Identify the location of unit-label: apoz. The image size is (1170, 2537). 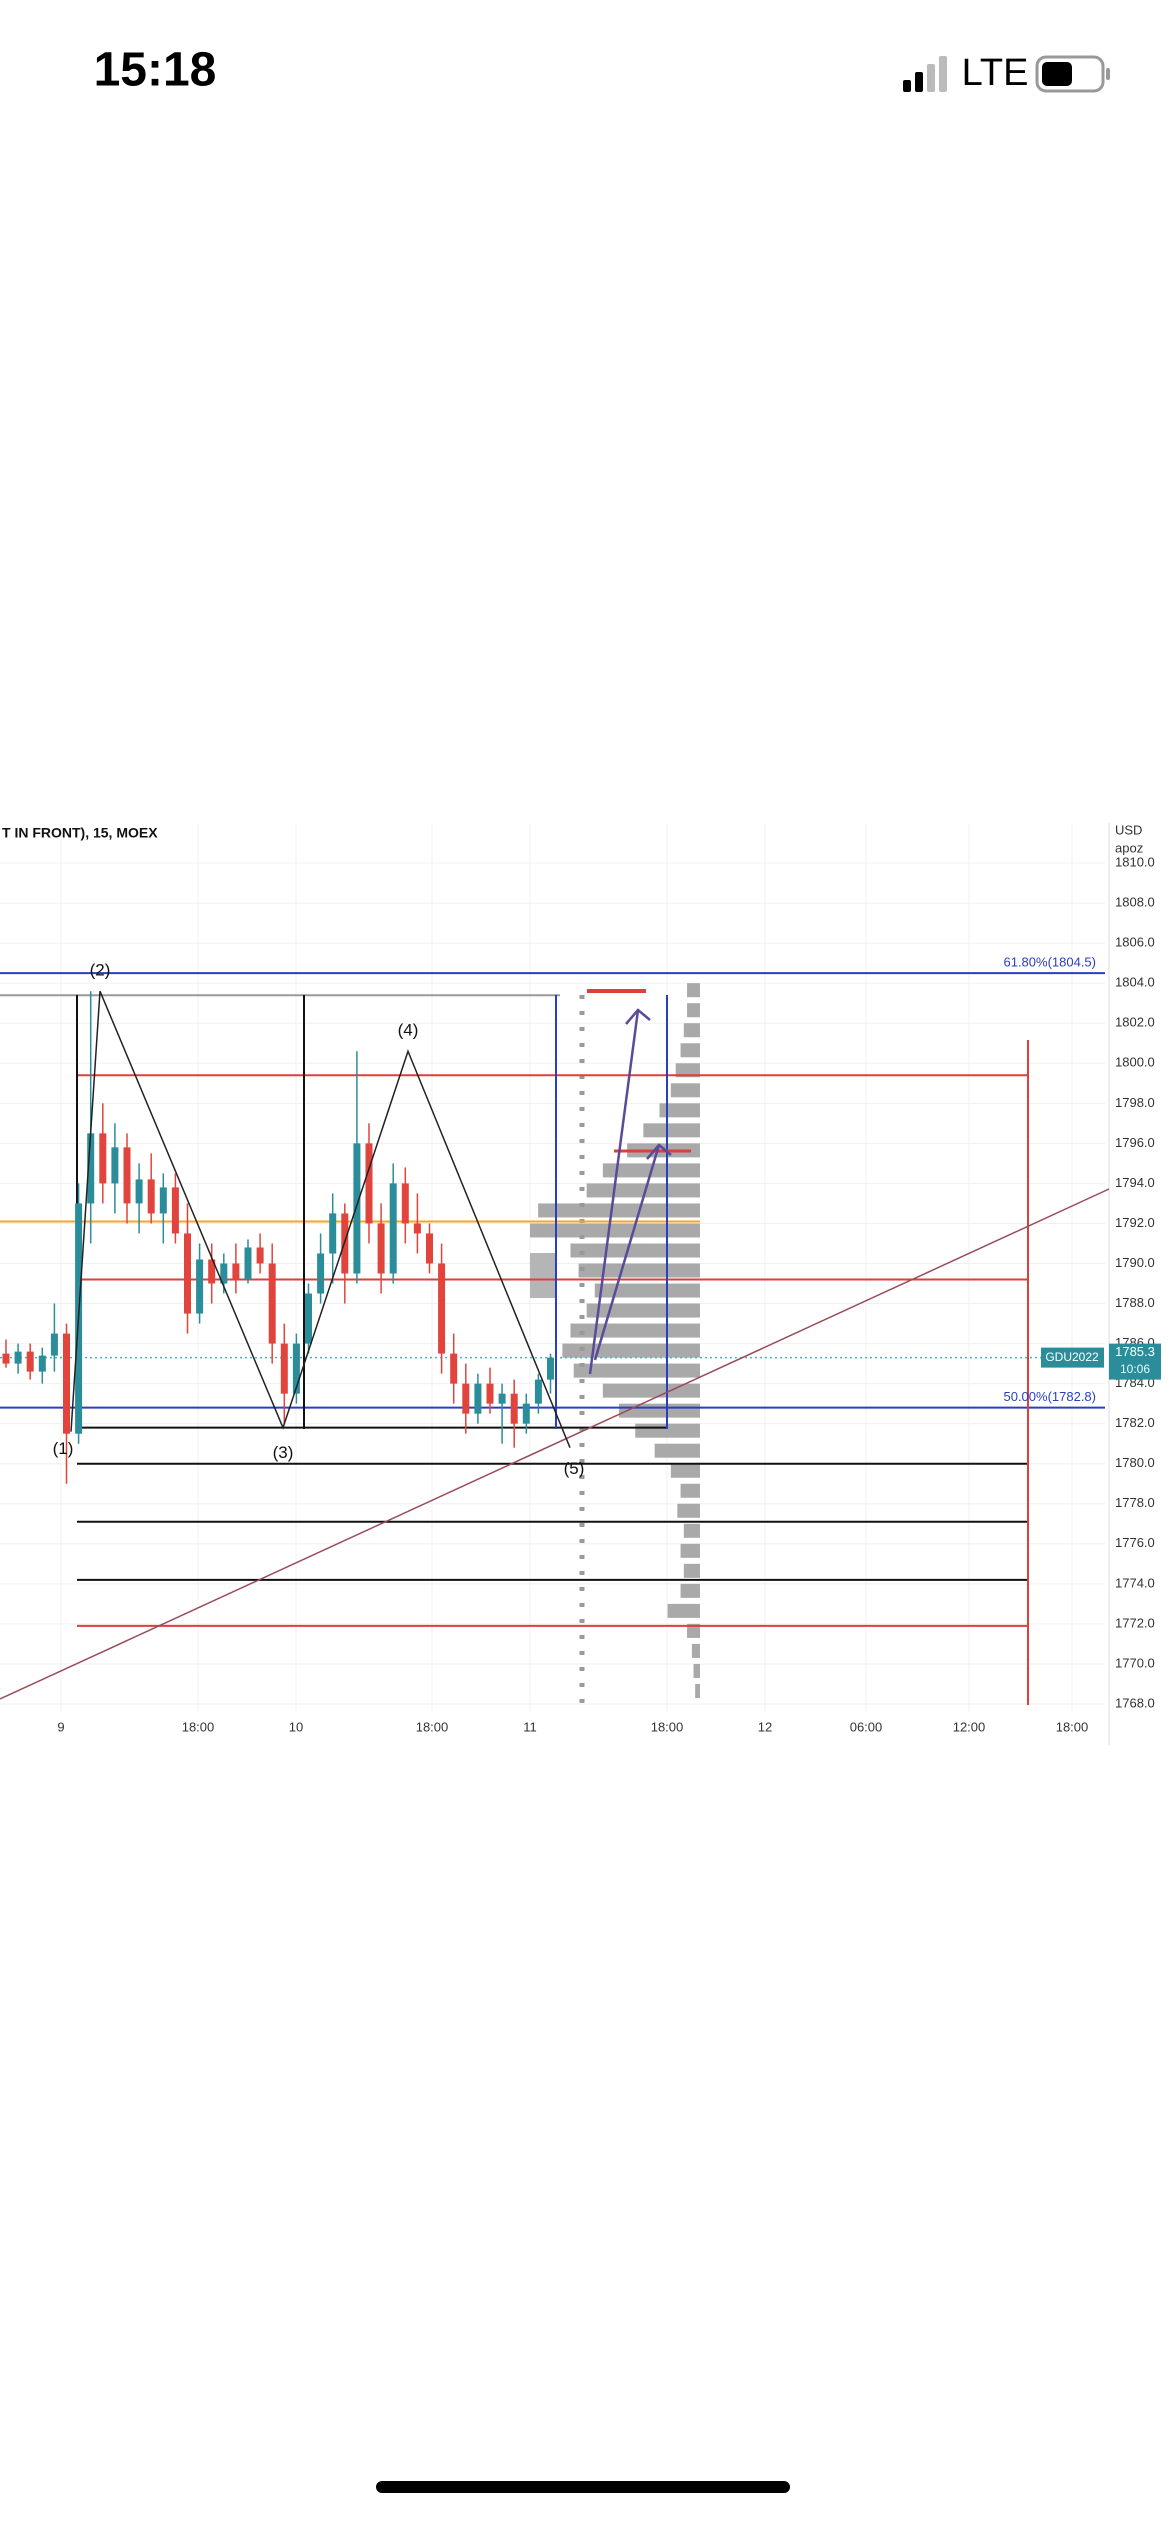
(1129, 847).